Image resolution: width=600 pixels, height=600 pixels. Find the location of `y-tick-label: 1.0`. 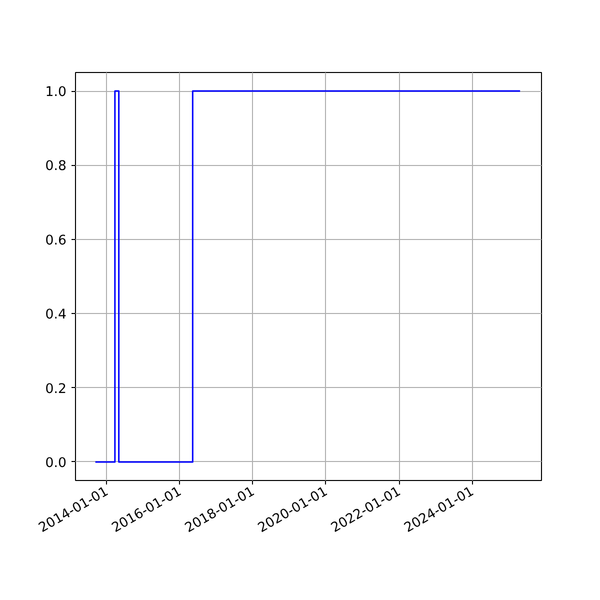

y-tick-label: 1.0 is located at coordinates (56, 92).